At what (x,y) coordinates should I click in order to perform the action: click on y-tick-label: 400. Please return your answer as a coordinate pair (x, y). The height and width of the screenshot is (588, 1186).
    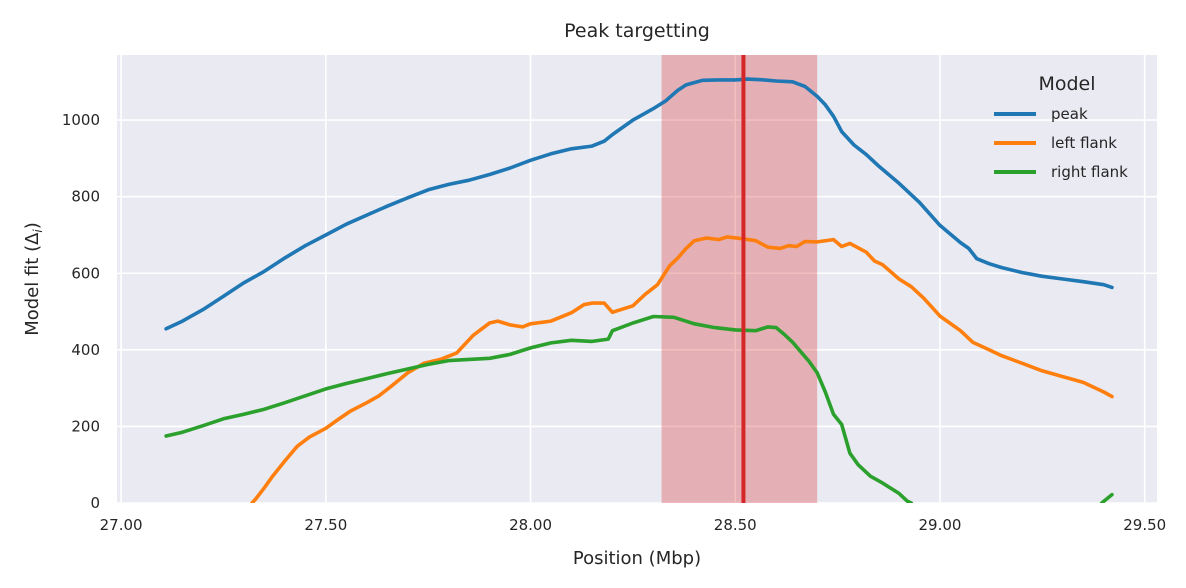
    Looking at the image, I should click on (85, 350).